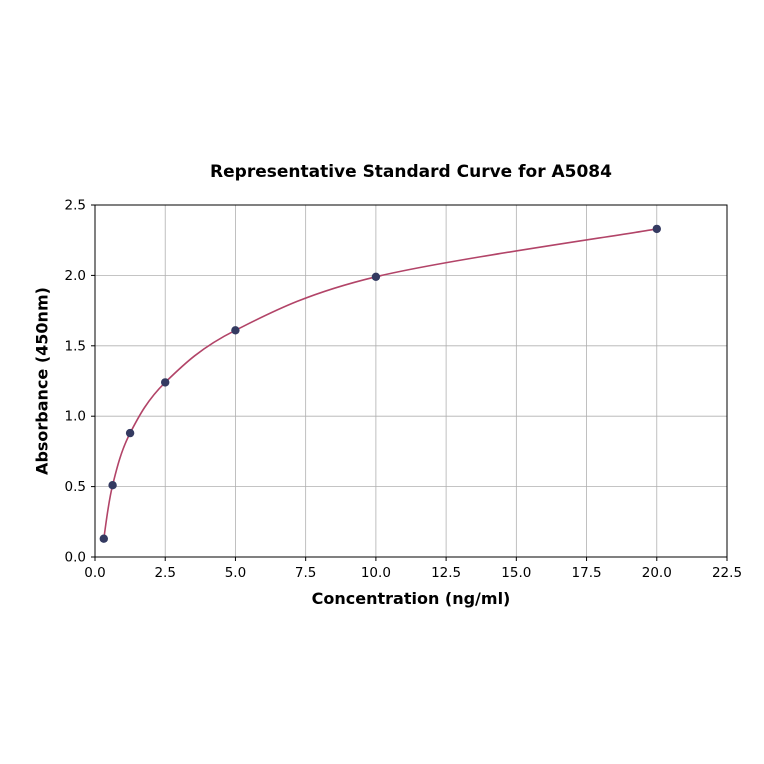  What do you see at coordinates (94, 573) in the screenshot?
I see `x-tick-label: 0.0` at bounding box center [94, 573].